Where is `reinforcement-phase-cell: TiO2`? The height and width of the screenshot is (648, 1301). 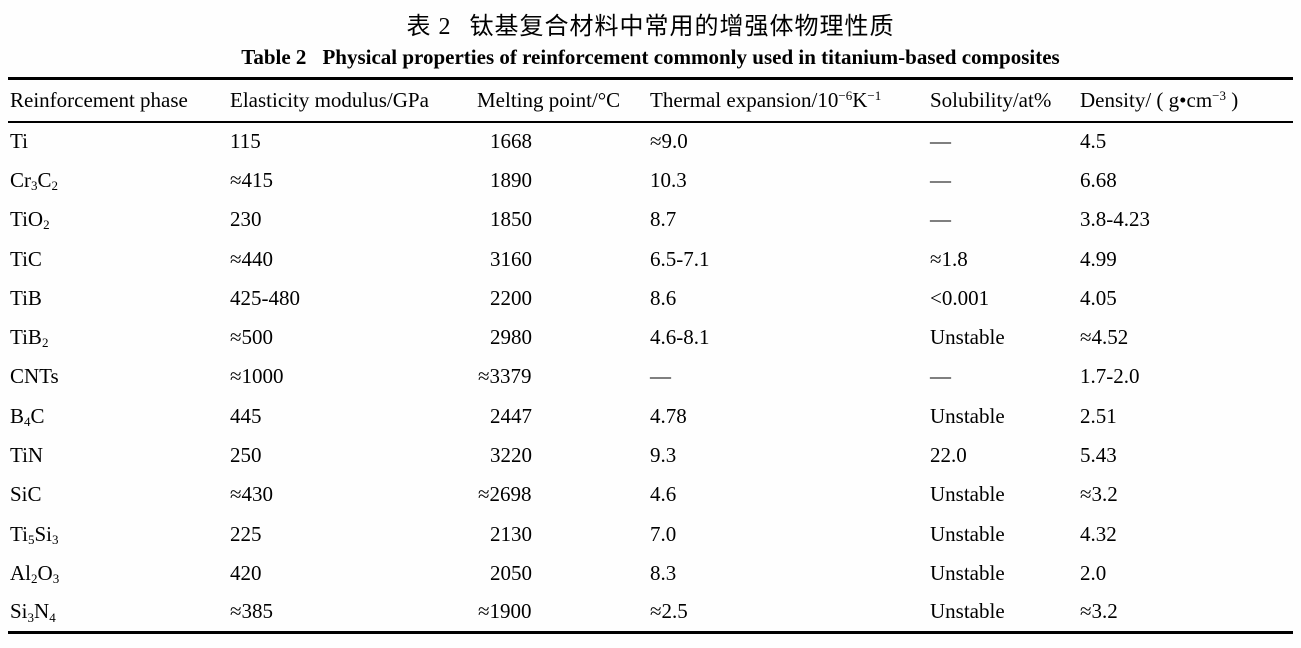 reinforcement-phase-cell: TiO2 is located at coordinates (30, 220).